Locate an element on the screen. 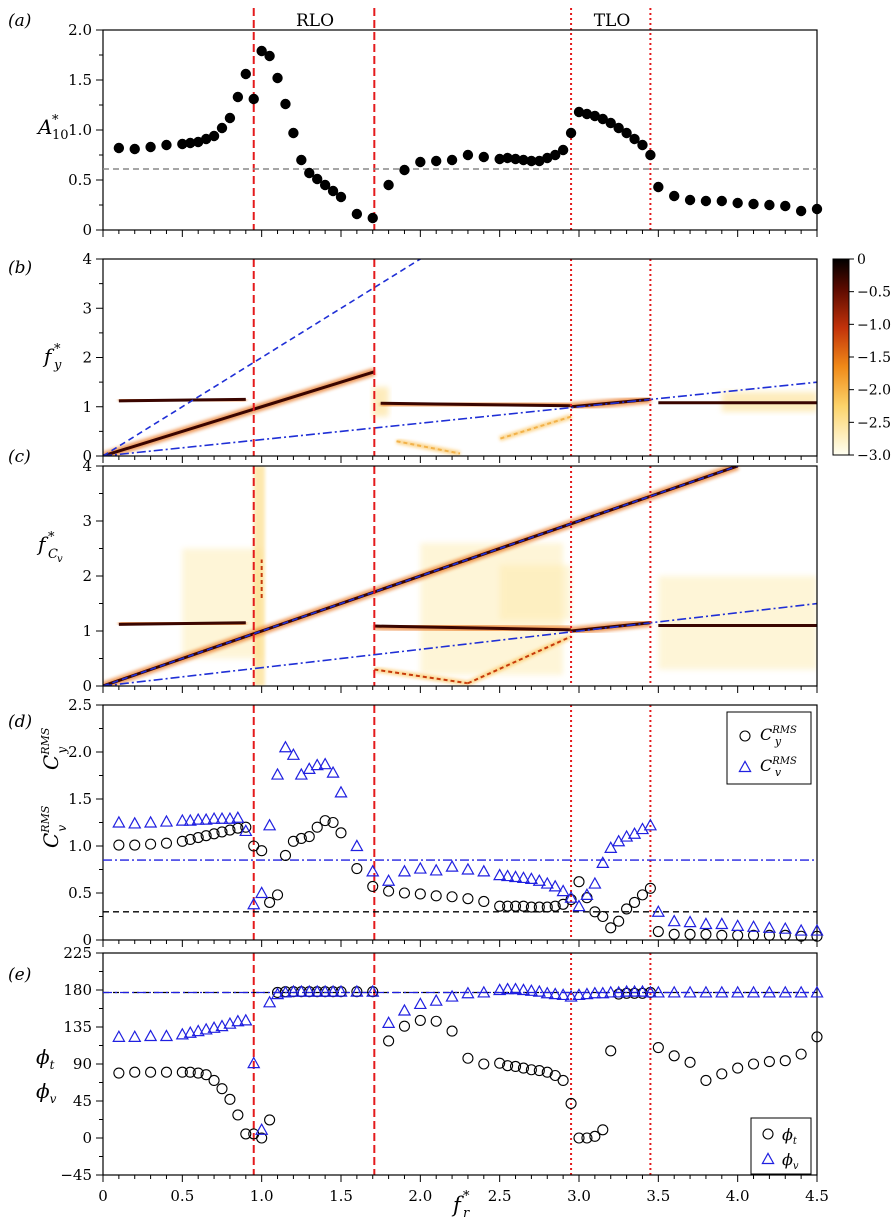  y-tick-label: 3 is located at coordinates (87, 521).